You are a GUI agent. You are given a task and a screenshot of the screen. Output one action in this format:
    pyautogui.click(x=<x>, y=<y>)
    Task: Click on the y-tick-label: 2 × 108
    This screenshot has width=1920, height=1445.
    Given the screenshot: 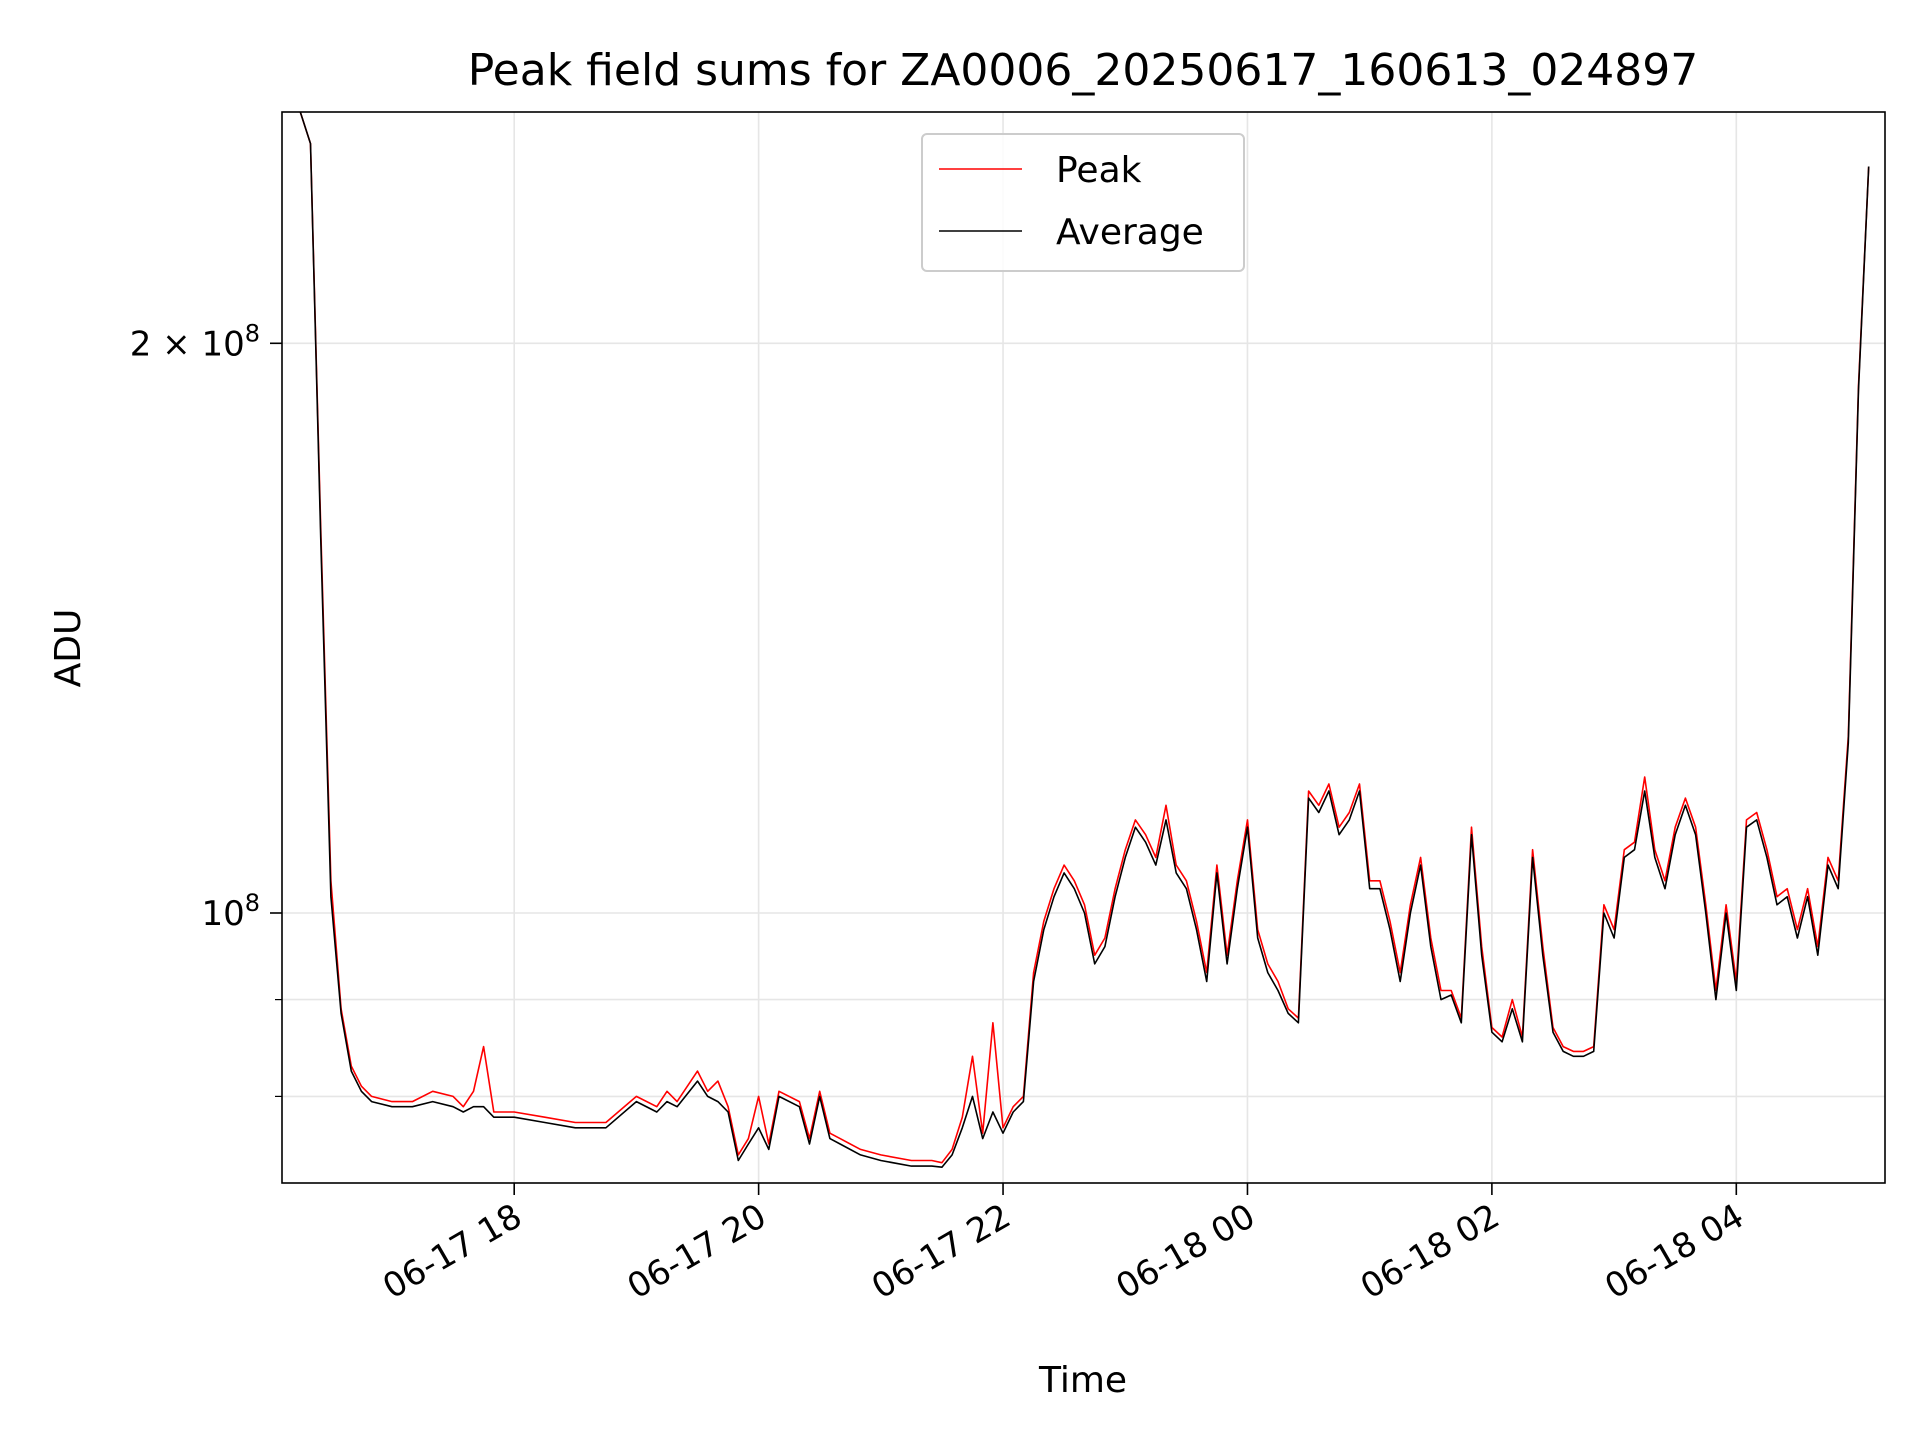 What is the action you would take?
    pyautogui.click(x=195, y=341)
    